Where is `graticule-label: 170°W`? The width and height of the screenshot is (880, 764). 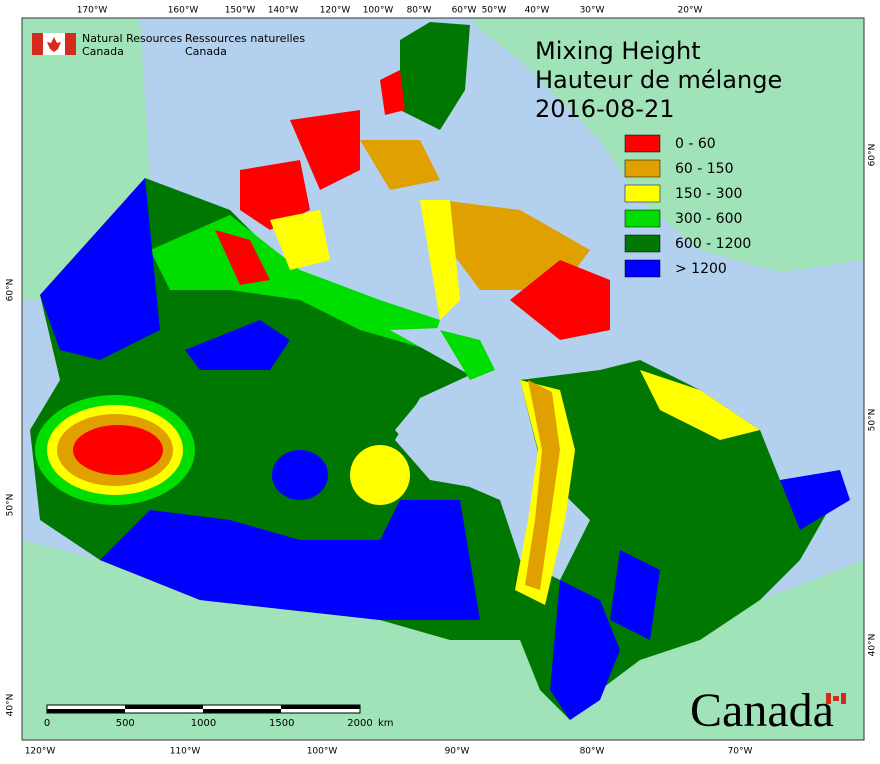 graticule-label: 170°W is located at coordinates (92, 11).